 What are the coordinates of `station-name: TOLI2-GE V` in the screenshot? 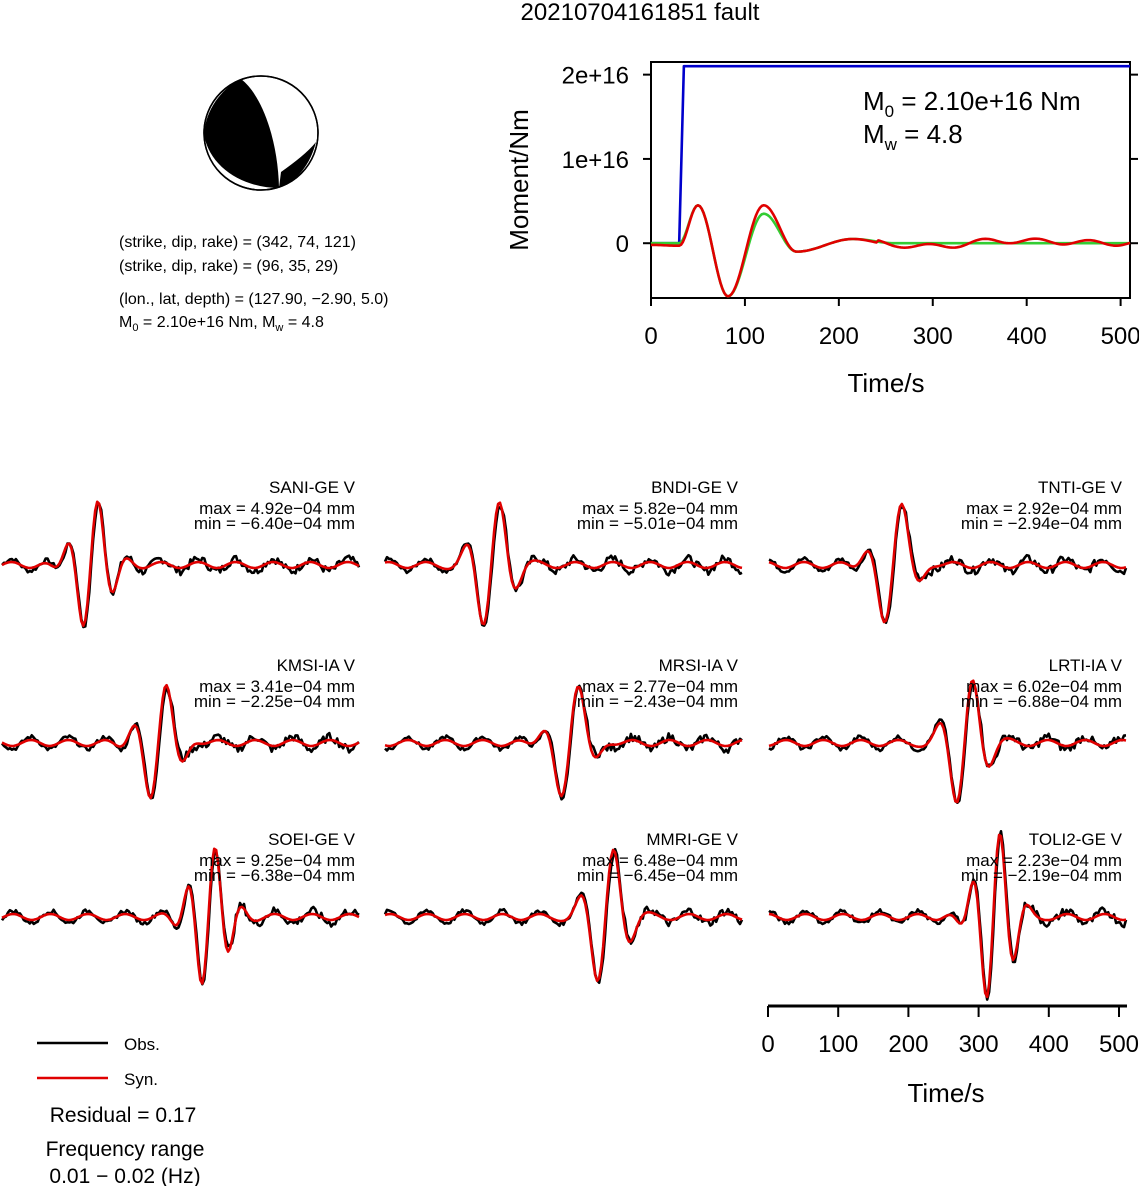 It's located at (1076, 839).